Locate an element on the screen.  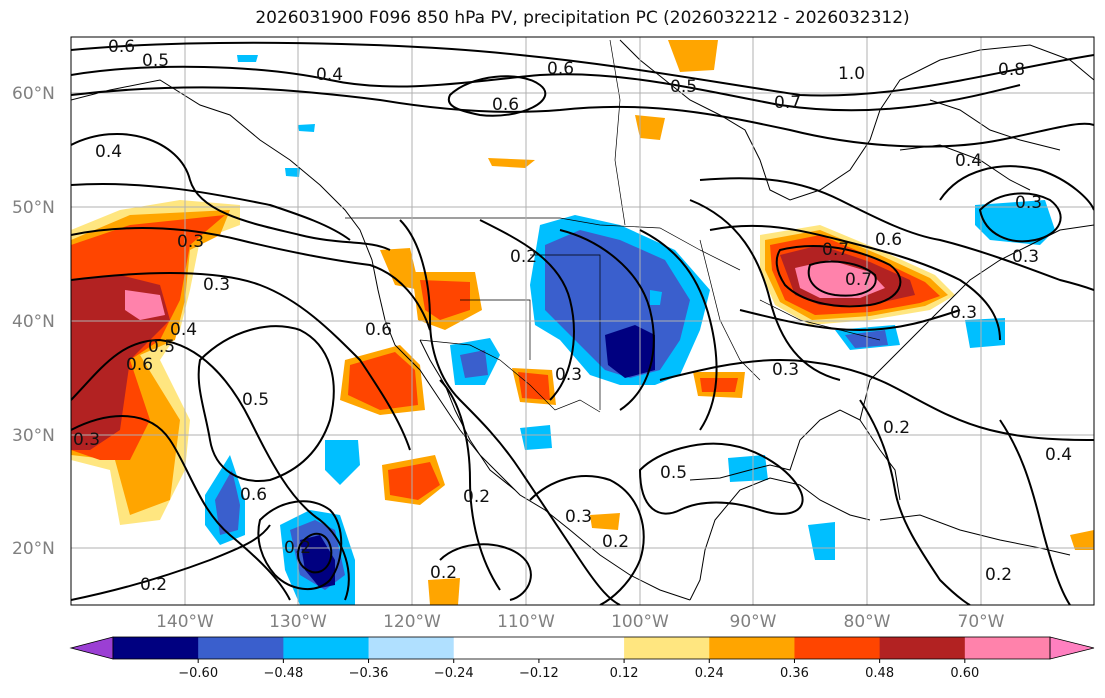
colorbar-outline is located at coordinates (581, 648).